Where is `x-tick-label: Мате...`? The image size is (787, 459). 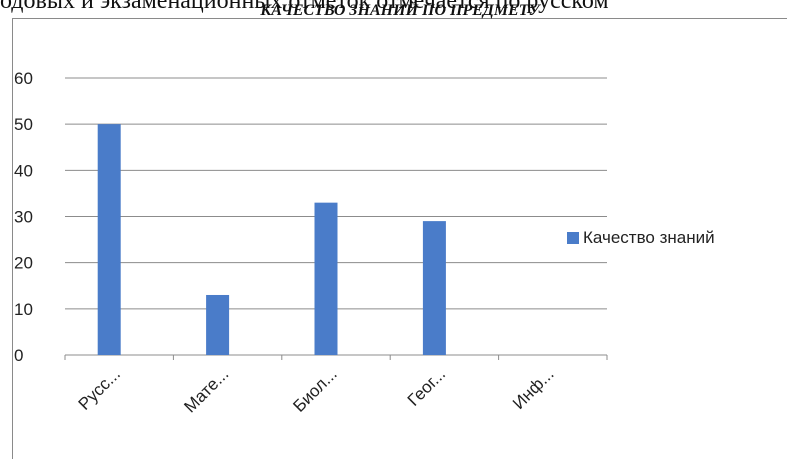 x-tick-label: Мате... is located at coordinates (206, 390).